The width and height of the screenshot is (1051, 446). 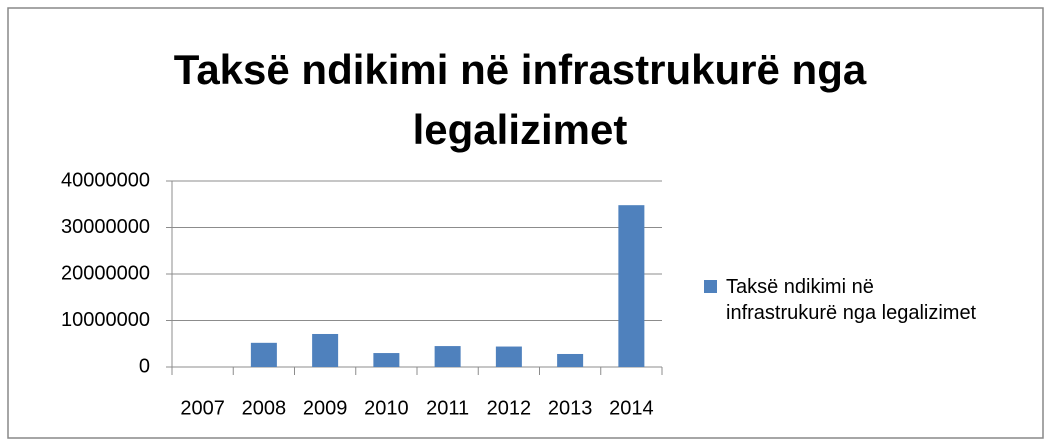 What do you see at coordinates (710, 286) in the screenshot?
I see `legend-swatch` at bounding box center [710, 286].